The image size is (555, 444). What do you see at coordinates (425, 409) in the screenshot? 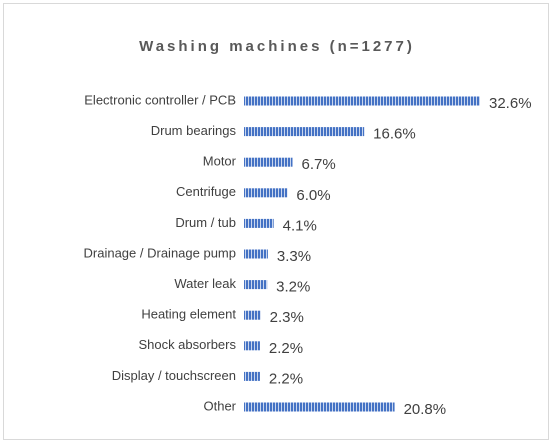
I see `data-label: 20.8%` at bounding box center [425, 409].